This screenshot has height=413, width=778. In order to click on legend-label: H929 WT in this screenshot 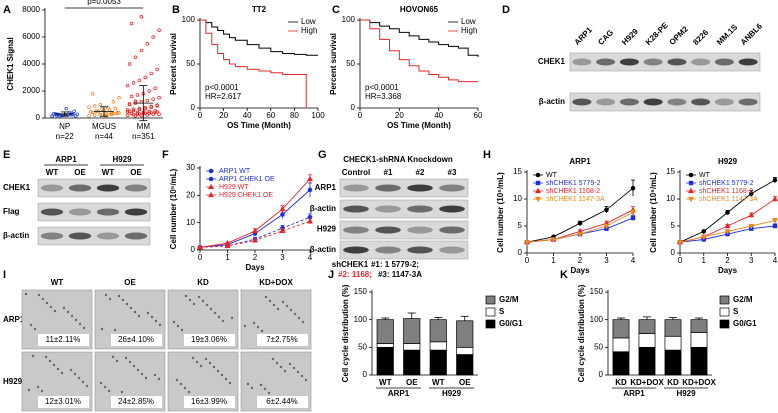, I will do `click(234, 187)`.